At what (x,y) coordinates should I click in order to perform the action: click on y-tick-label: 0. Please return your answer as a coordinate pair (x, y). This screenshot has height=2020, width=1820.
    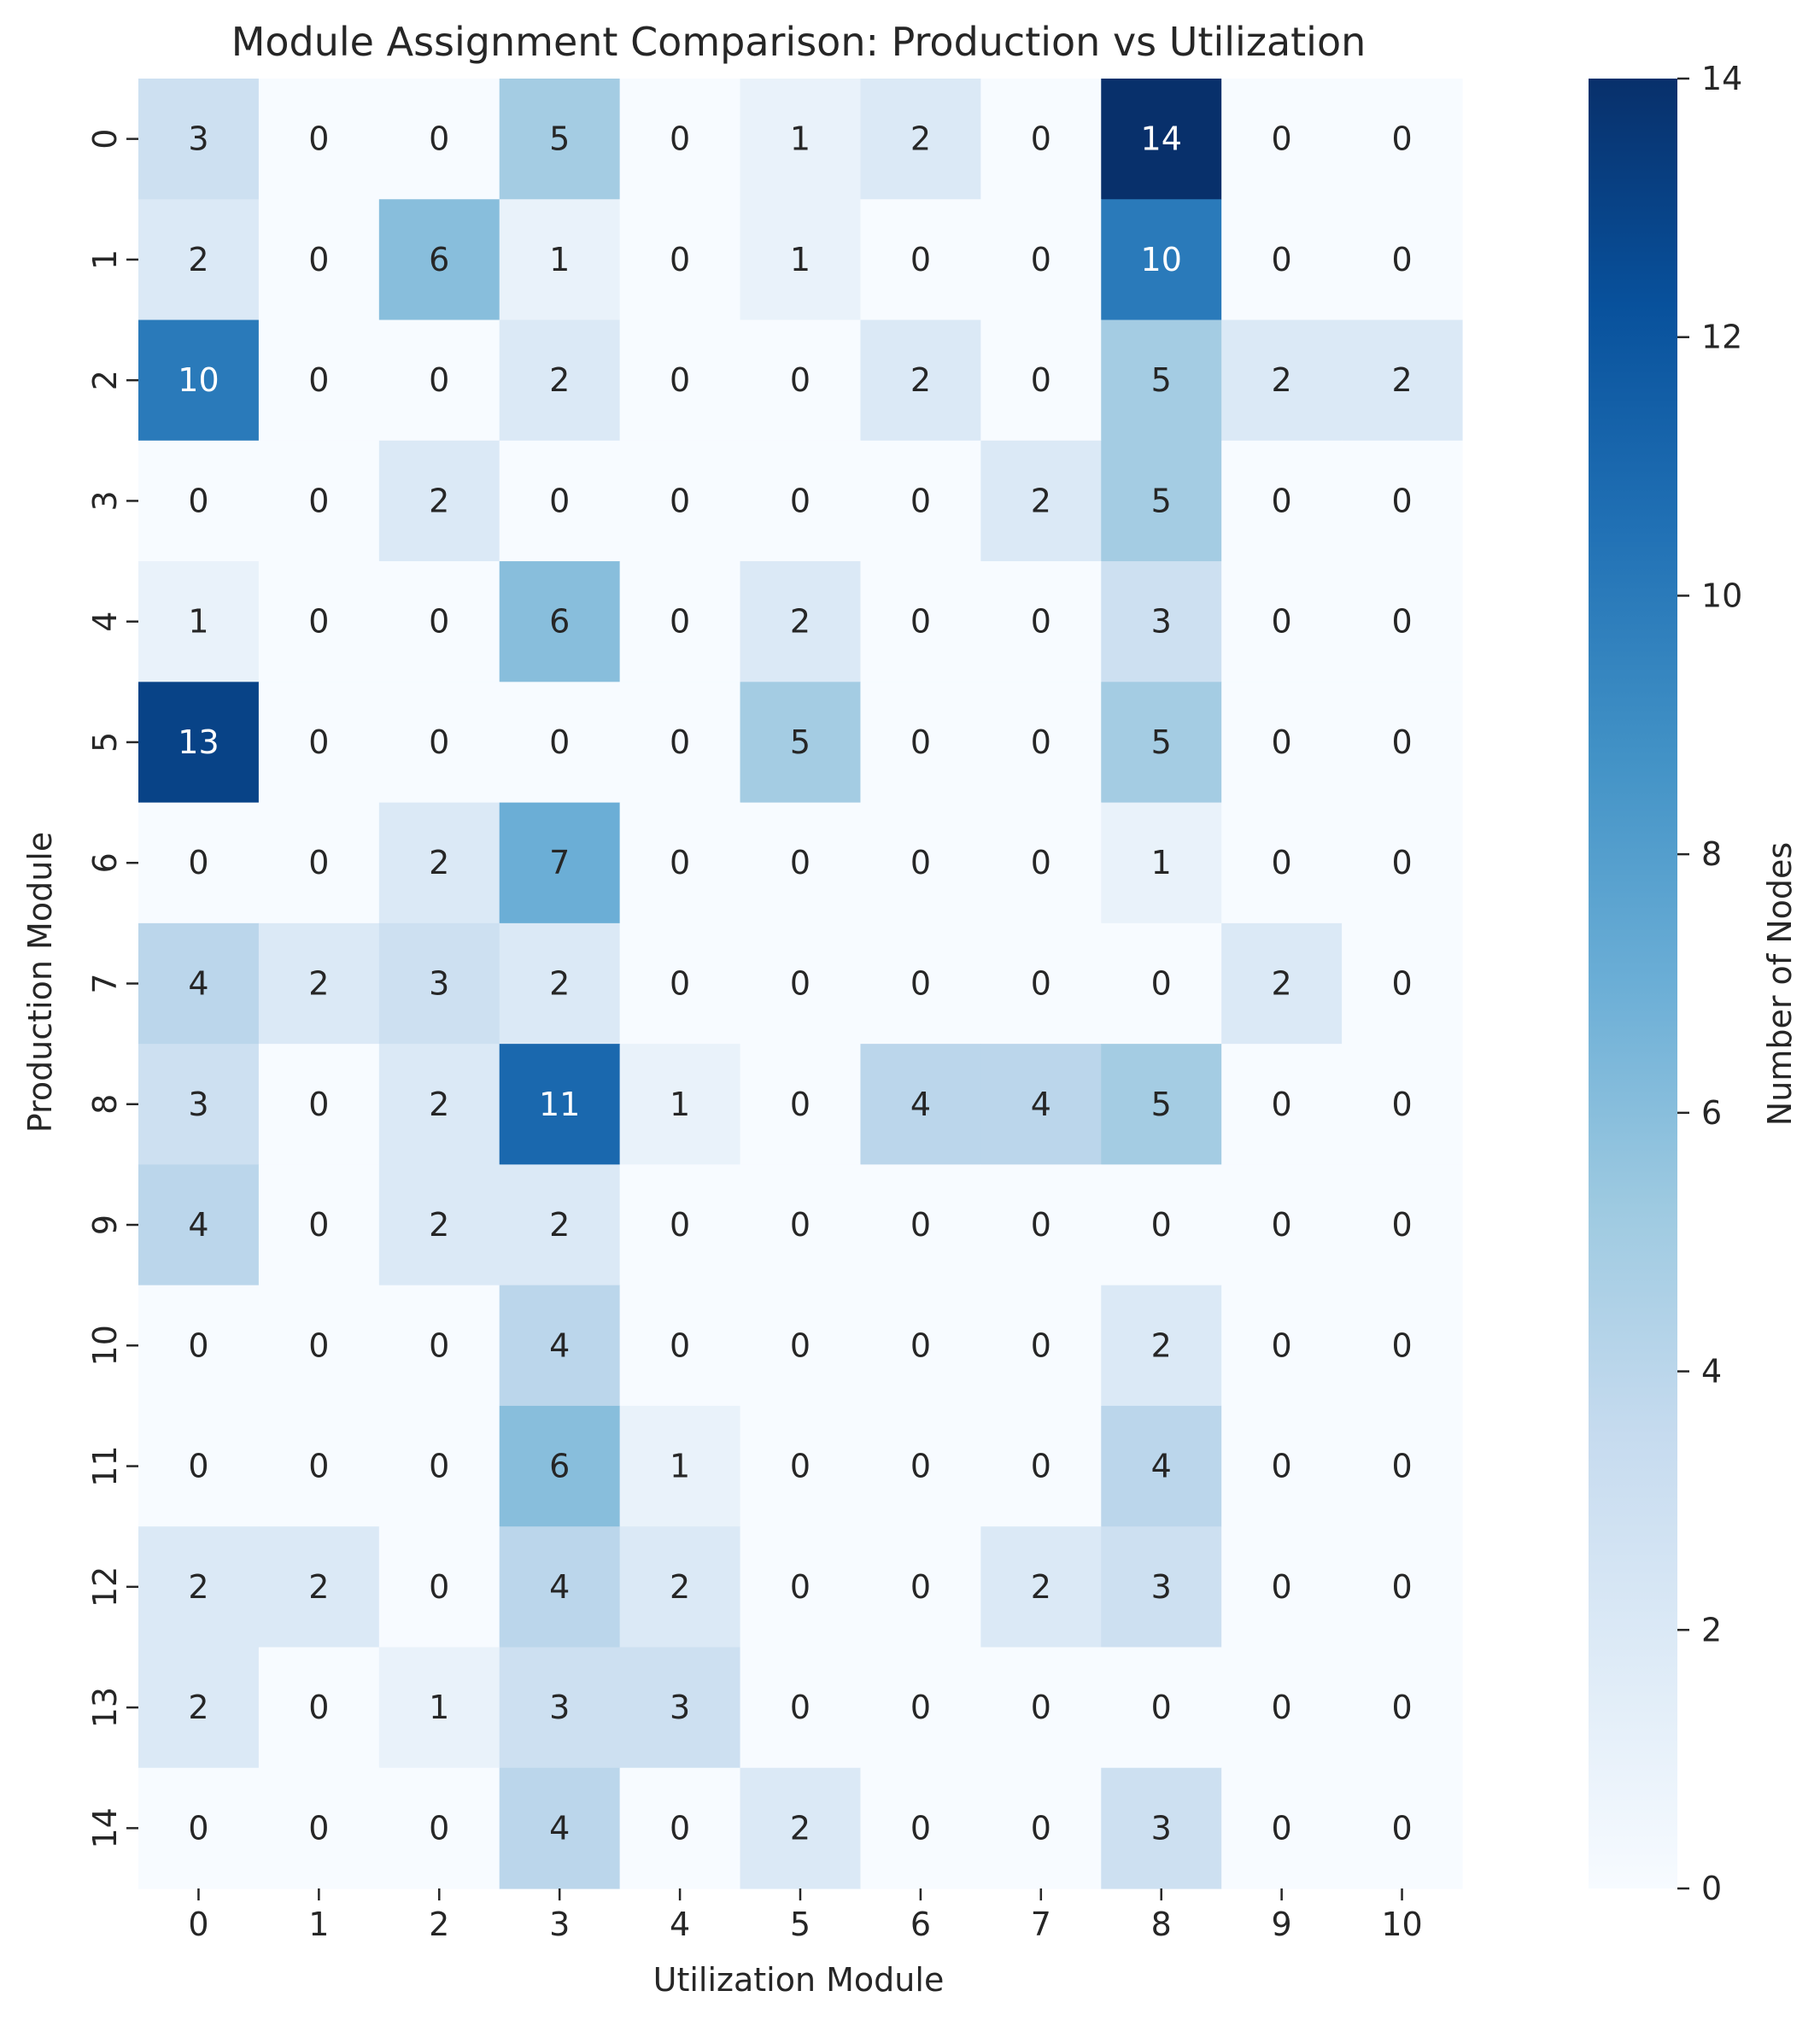
    Looking at the image, I should click on (105, 139).